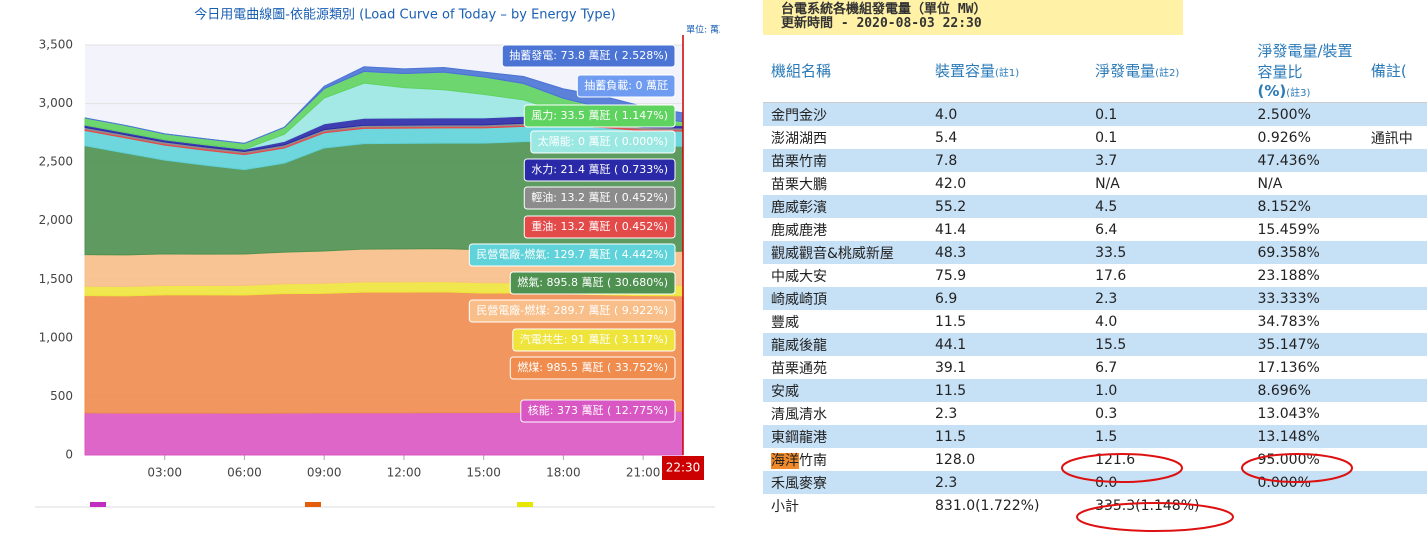 The image size is (1427, 535). What do you see at coordinates (404, 473) in the screenshot?
I see `x-tick-label: 12:00` at bounding box center [404, 473].